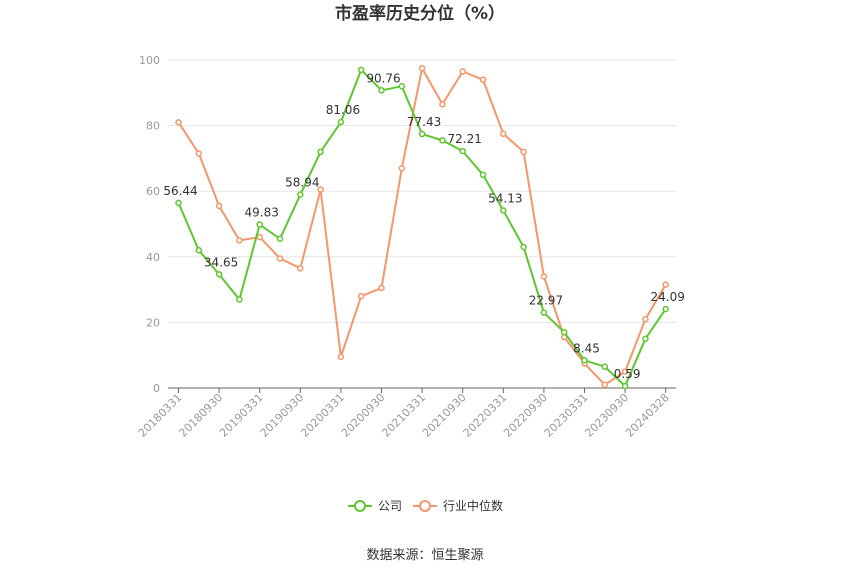 This screenshot has width=850, height=575. Describe the element at coordinates (153, 257) in the screenshot. I see `y-tick-label: 40` at that location.